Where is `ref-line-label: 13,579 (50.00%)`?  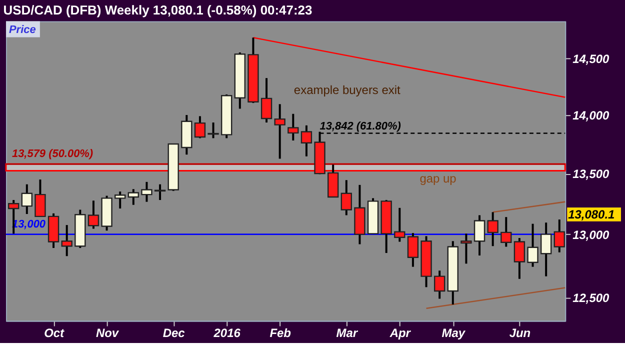
ref-line-label: 13,579 (50.00%) is located at coordinates (53, 154).